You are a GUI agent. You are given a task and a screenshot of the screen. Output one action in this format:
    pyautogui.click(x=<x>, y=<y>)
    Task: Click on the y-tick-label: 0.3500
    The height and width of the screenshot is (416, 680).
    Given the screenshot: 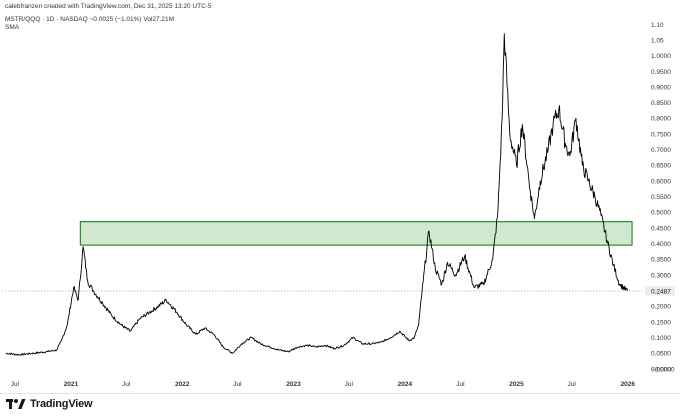 What is the action you would take?
    pyautogui.click(x=661, y=260)
    